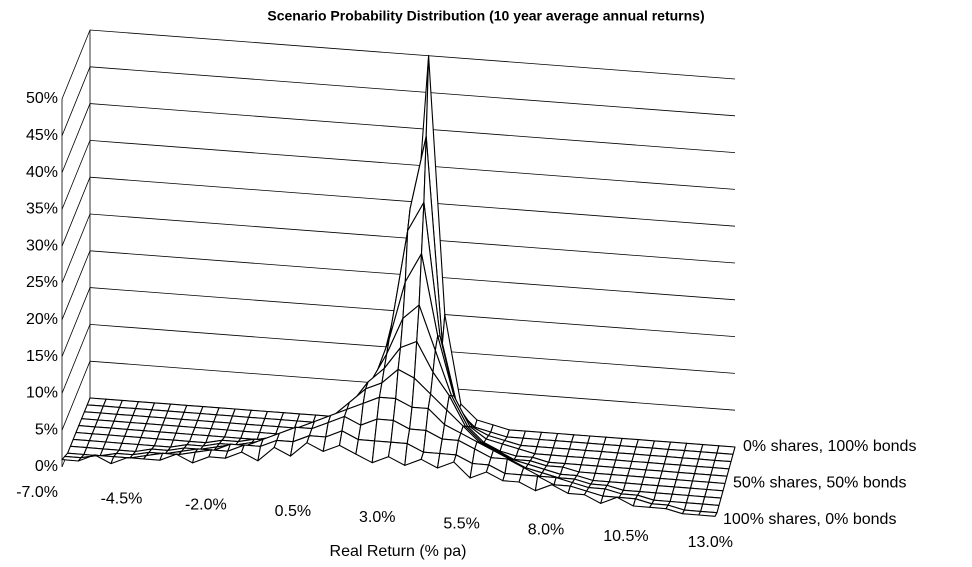  What do you see at coordinates (42, 245) in the screenshot?
I see `y-tick-label: 30%` at bounding box center [42, 245].